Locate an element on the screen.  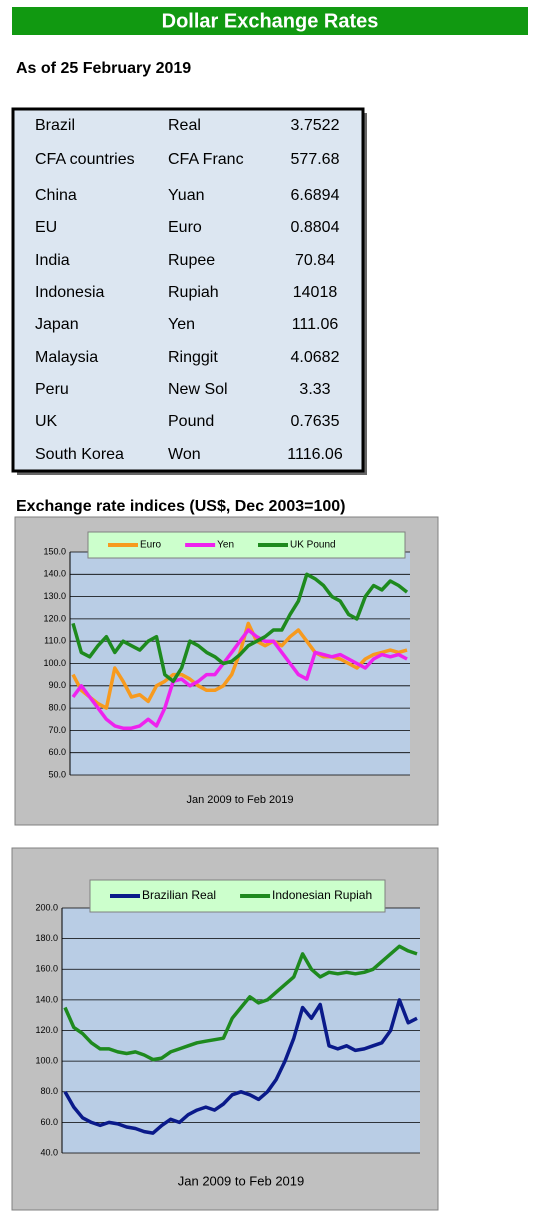
country: UK is located at coordinates (46, 421).